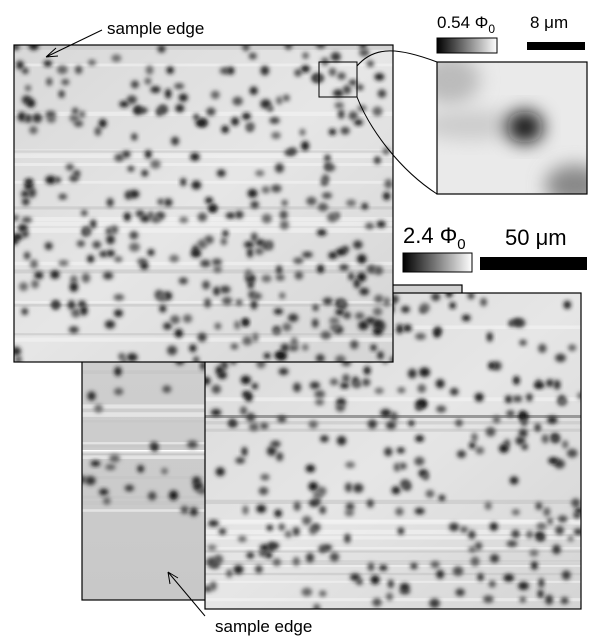 Image resolution: width=595 pixels, height=637 pixels. I want to click on zoom-connector, so click(397, 122).